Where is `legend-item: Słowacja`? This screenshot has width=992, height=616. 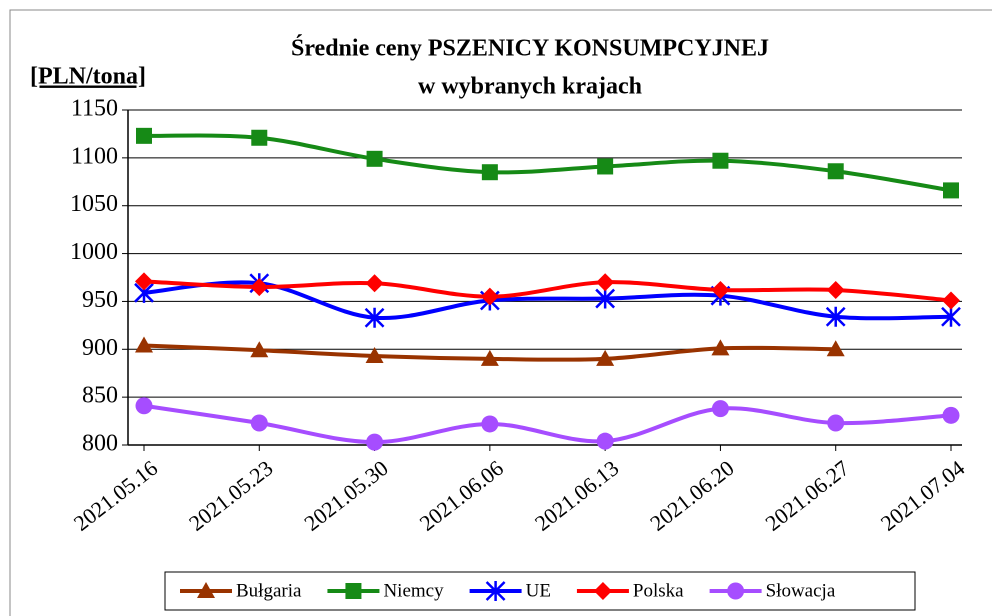 legend-item: Słowacja is located at coordinates (772, 590).